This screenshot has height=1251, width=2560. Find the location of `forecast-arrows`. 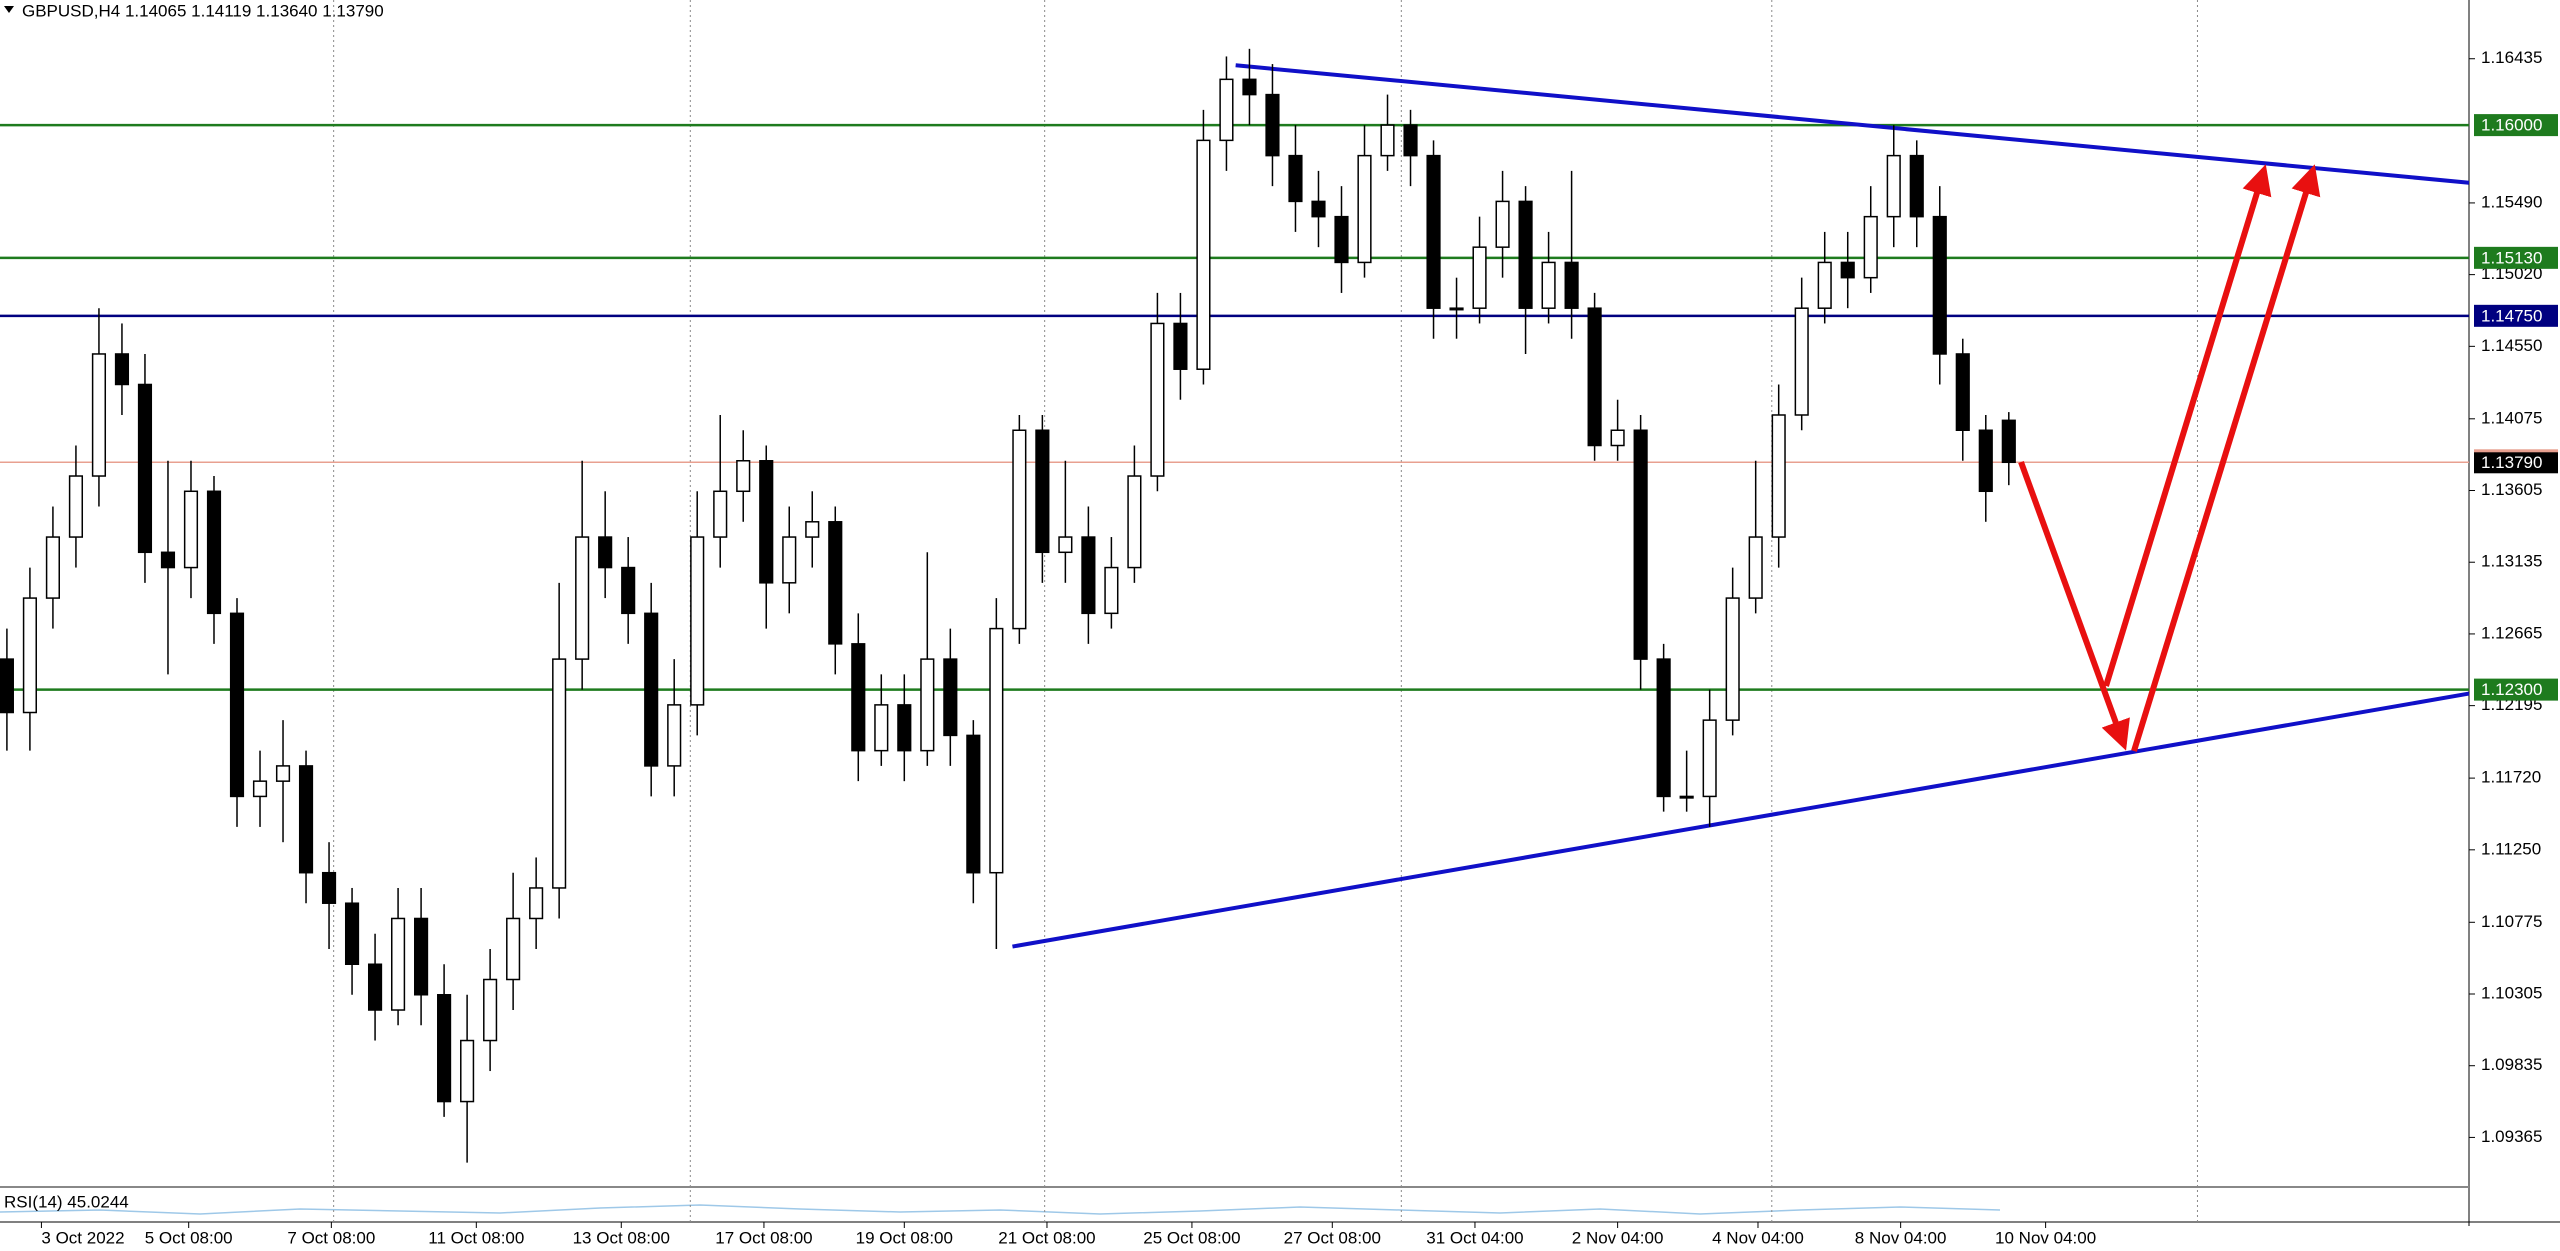

forecast-arrows is located at coordinates (2169, 458).